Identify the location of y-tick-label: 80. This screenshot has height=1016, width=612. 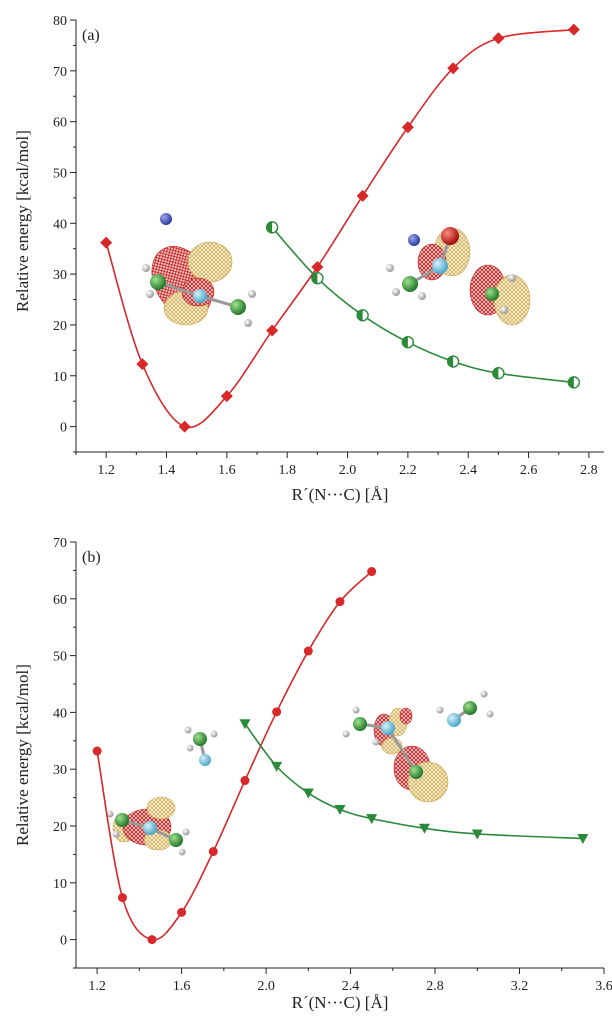
(60, 21).